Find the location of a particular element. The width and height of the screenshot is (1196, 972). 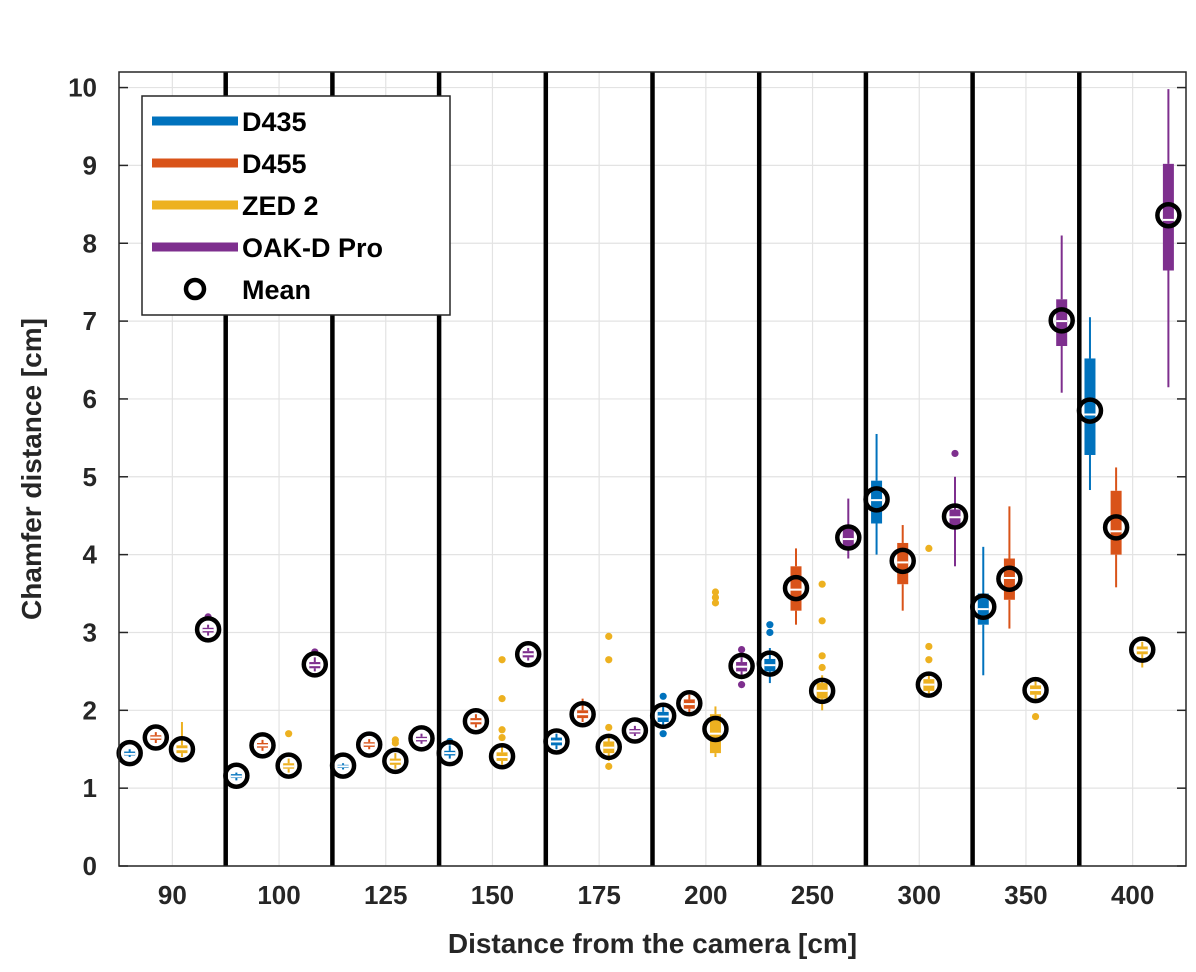

x-tick-label: 150 is located at coordinates (492, 895).